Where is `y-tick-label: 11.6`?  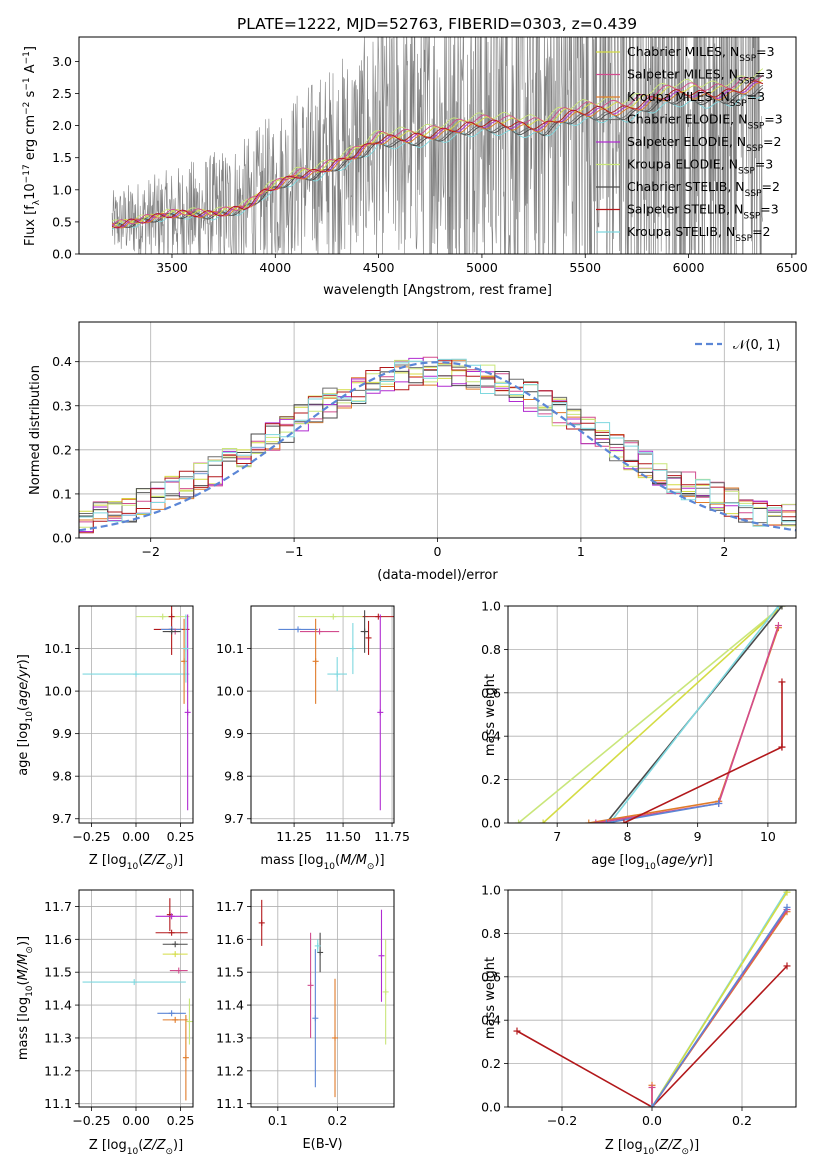 y-tick-label: 11.6 is located at coordinates (230, 939).